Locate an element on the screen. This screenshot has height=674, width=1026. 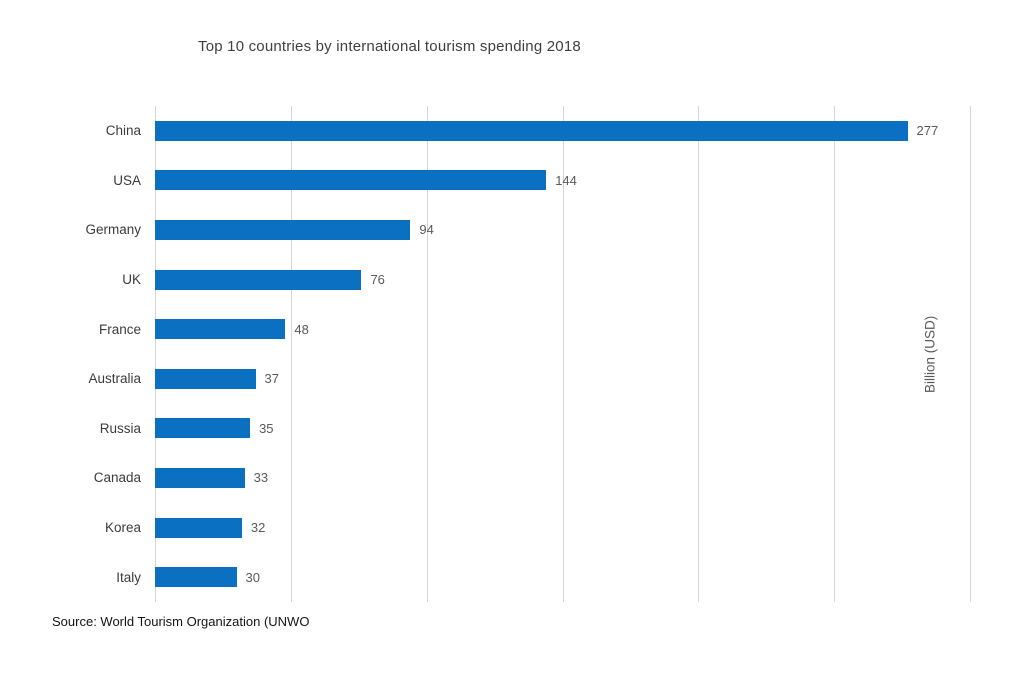
bar-row: Korea 32 is located at coordinates (513, 528).